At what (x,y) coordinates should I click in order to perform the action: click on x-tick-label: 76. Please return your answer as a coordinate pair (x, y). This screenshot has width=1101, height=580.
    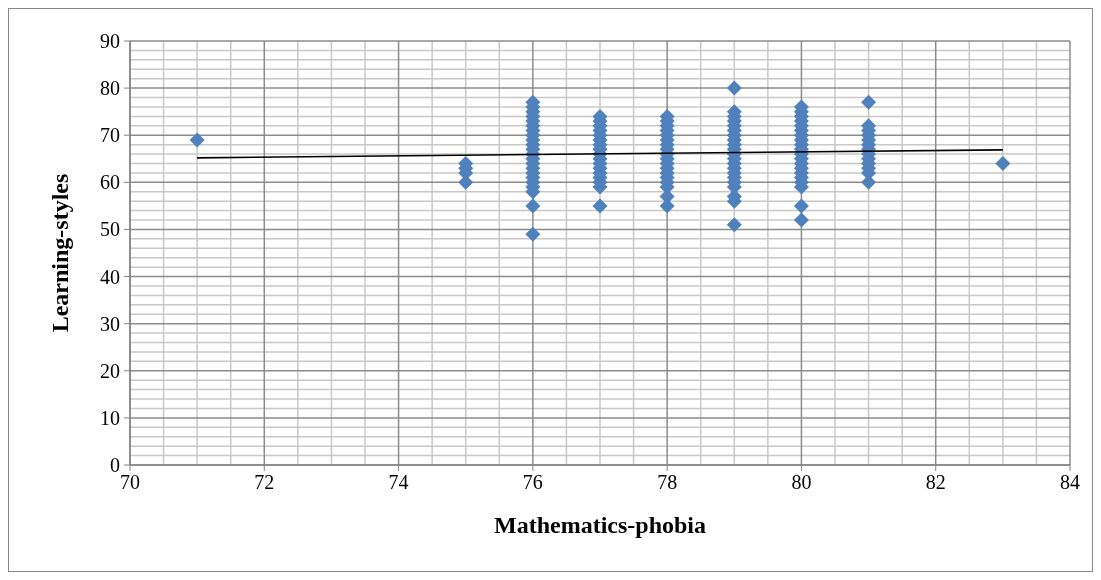
    Looking at the image, I should click on (532, 482).